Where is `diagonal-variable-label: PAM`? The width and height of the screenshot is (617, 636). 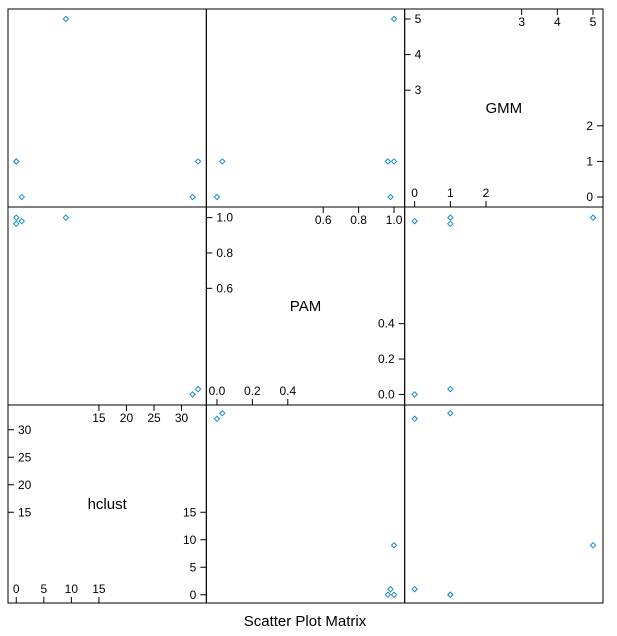 diagonal-variable-label: PAM is located at coordinates (305, 306).